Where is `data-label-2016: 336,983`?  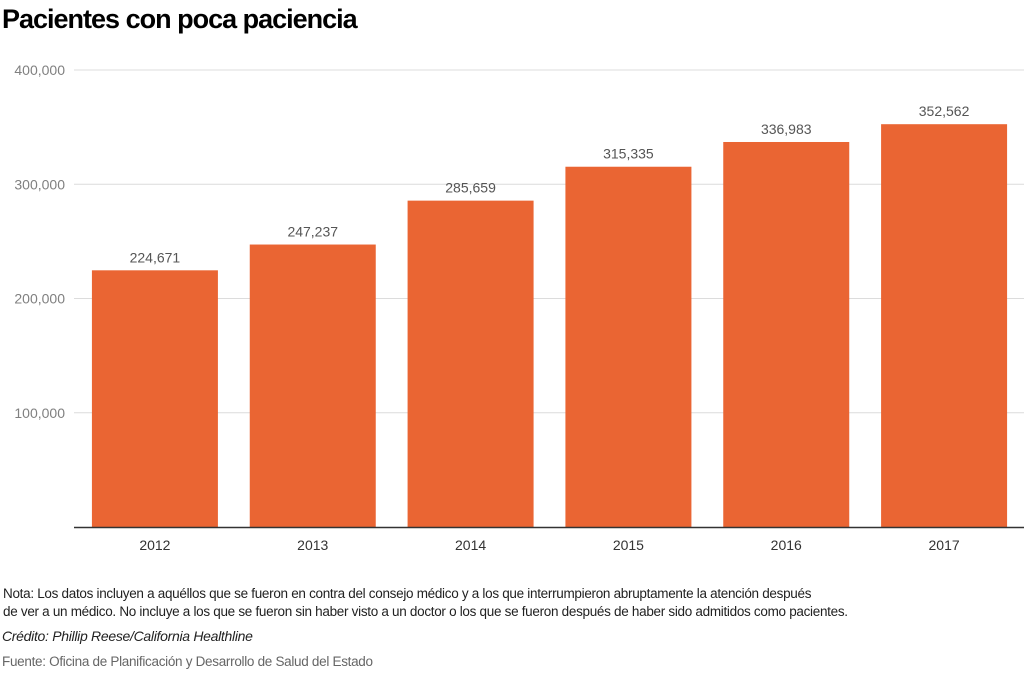
data-label-2016: 336,983 is located at coordinates (786, 129).